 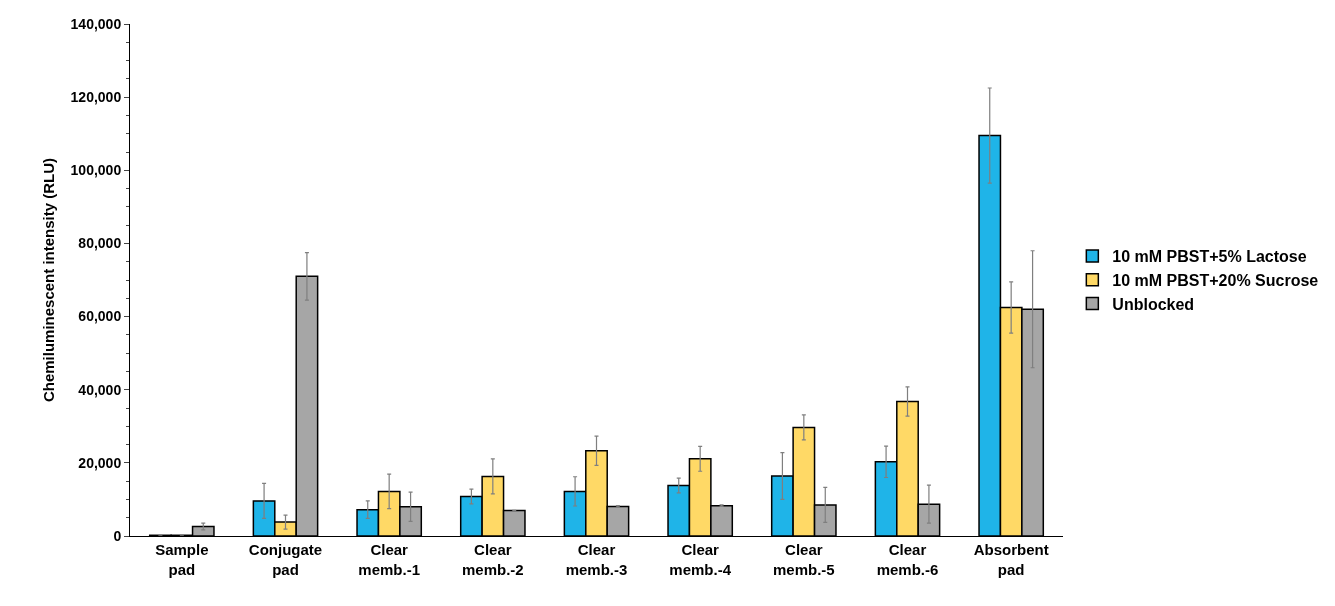 What do you see at coordinates (1215, 280) in the screenshot?
I see `legend-label: 10 mM PBST+20% Sucrose` at bounding box center [1215, 280].